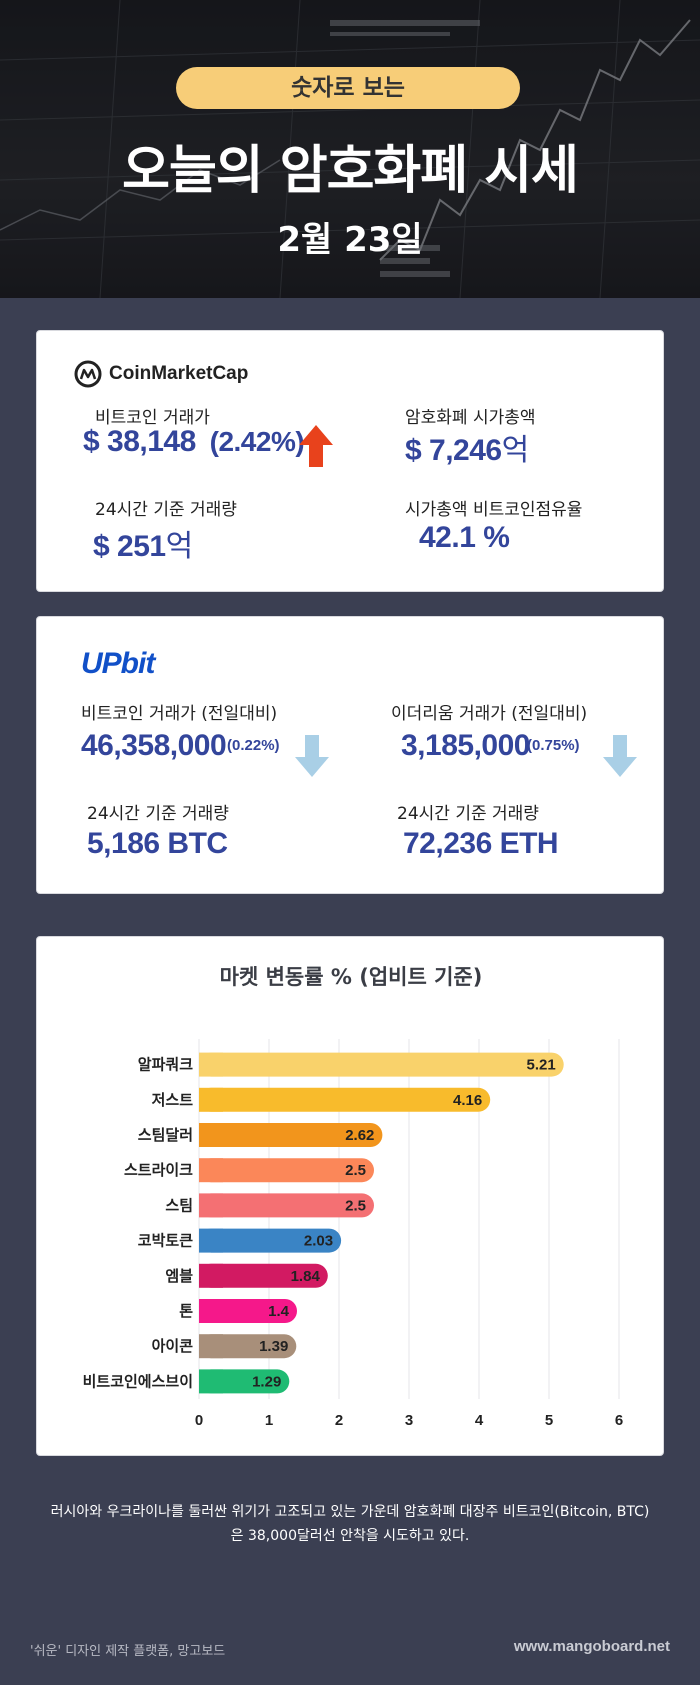 The image size is (700, 1685). Describe the element at coordinates (88, 374) in the screenshot. I see `coinmarketcap-logo-icon` at that location.